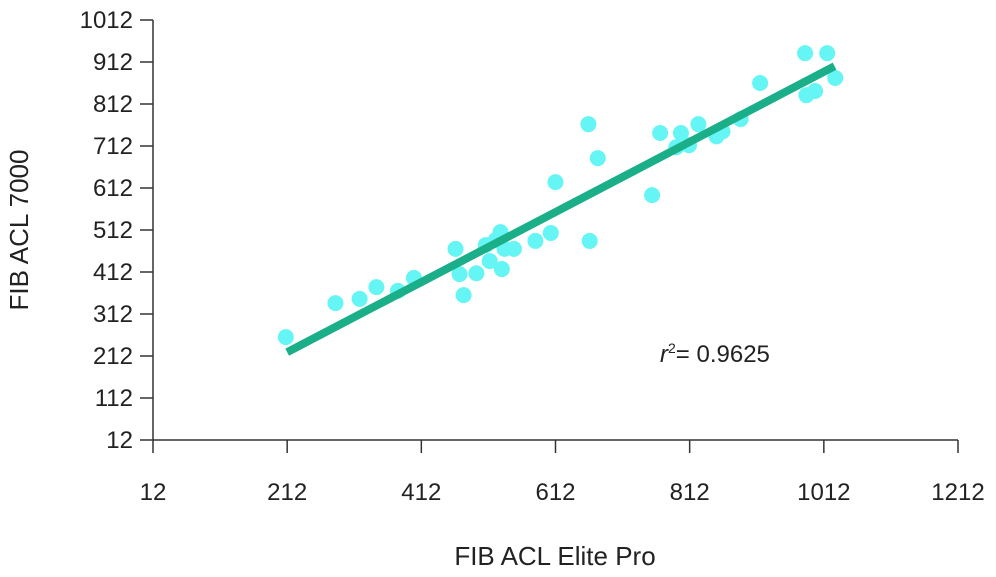  I want to click on y-tick-label: 312, so click(113, 314).